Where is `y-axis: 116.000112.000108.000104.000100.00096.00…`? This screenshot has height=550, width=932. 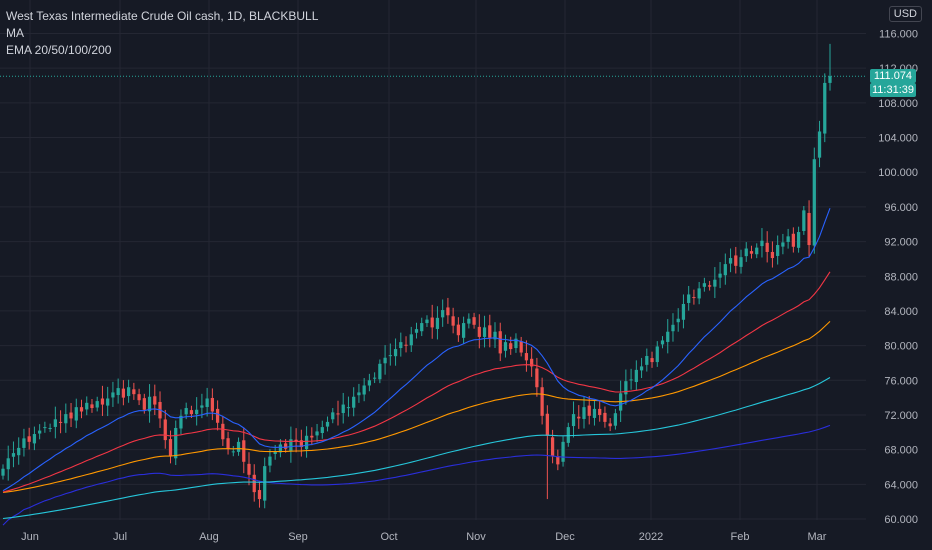
y-axis: 116.000112.000108.000104.000100.00096.00… is located at coordinates (898, 278).